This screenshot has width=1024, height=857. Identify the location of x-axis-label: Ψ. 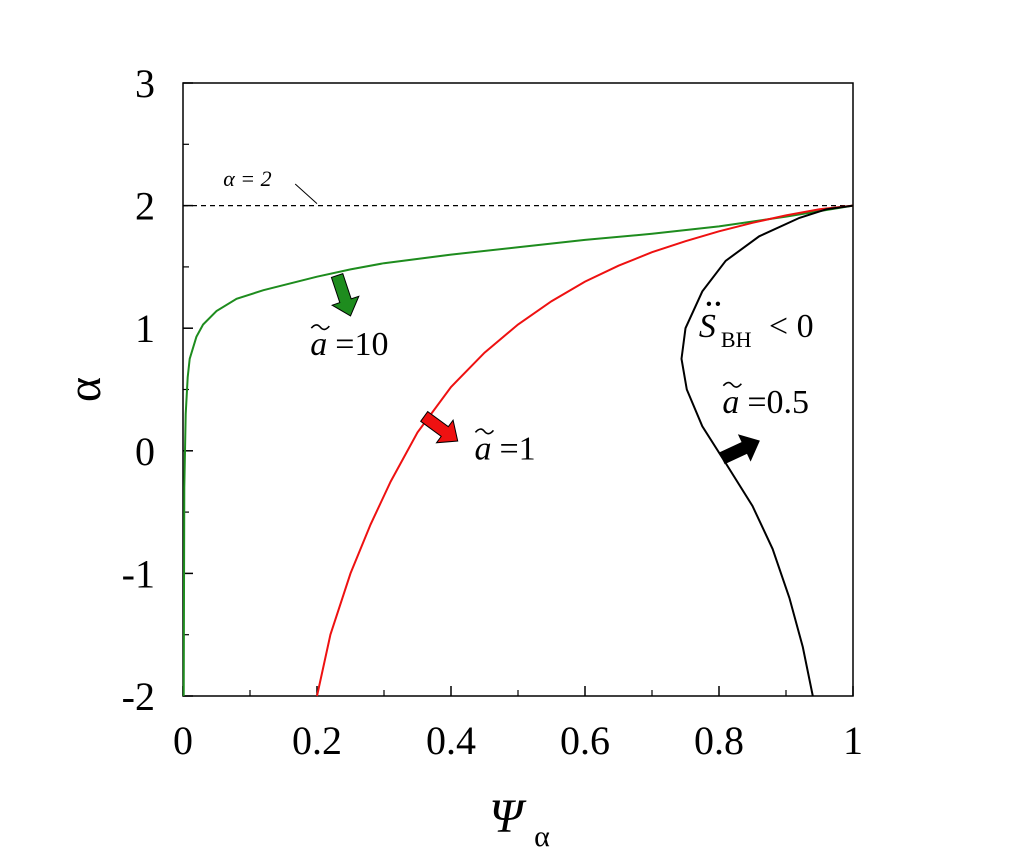
(508, 816).